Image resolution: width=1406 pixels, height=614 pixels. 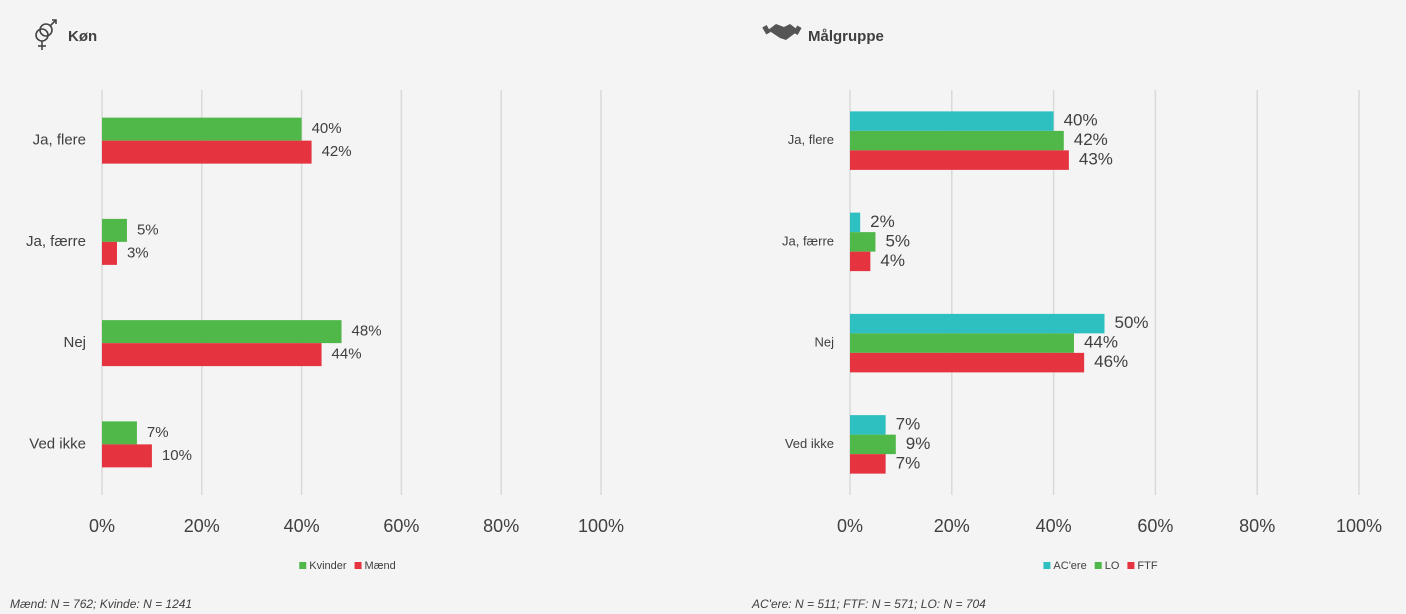 What do you see at coordinates (1112, 566) in the screenshot?
I see `legend-label: LO` at bounding box center [1112, 566].